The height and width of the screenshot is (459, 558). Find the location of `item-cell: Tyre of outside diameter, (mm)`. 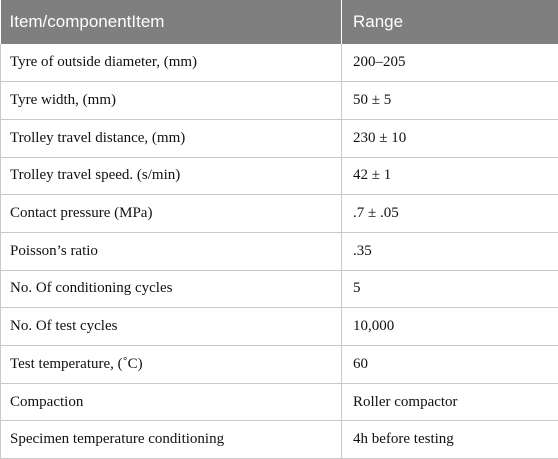

item-cell: Tyre of outside diameter, (mm) is located at coordinates (171, 63).